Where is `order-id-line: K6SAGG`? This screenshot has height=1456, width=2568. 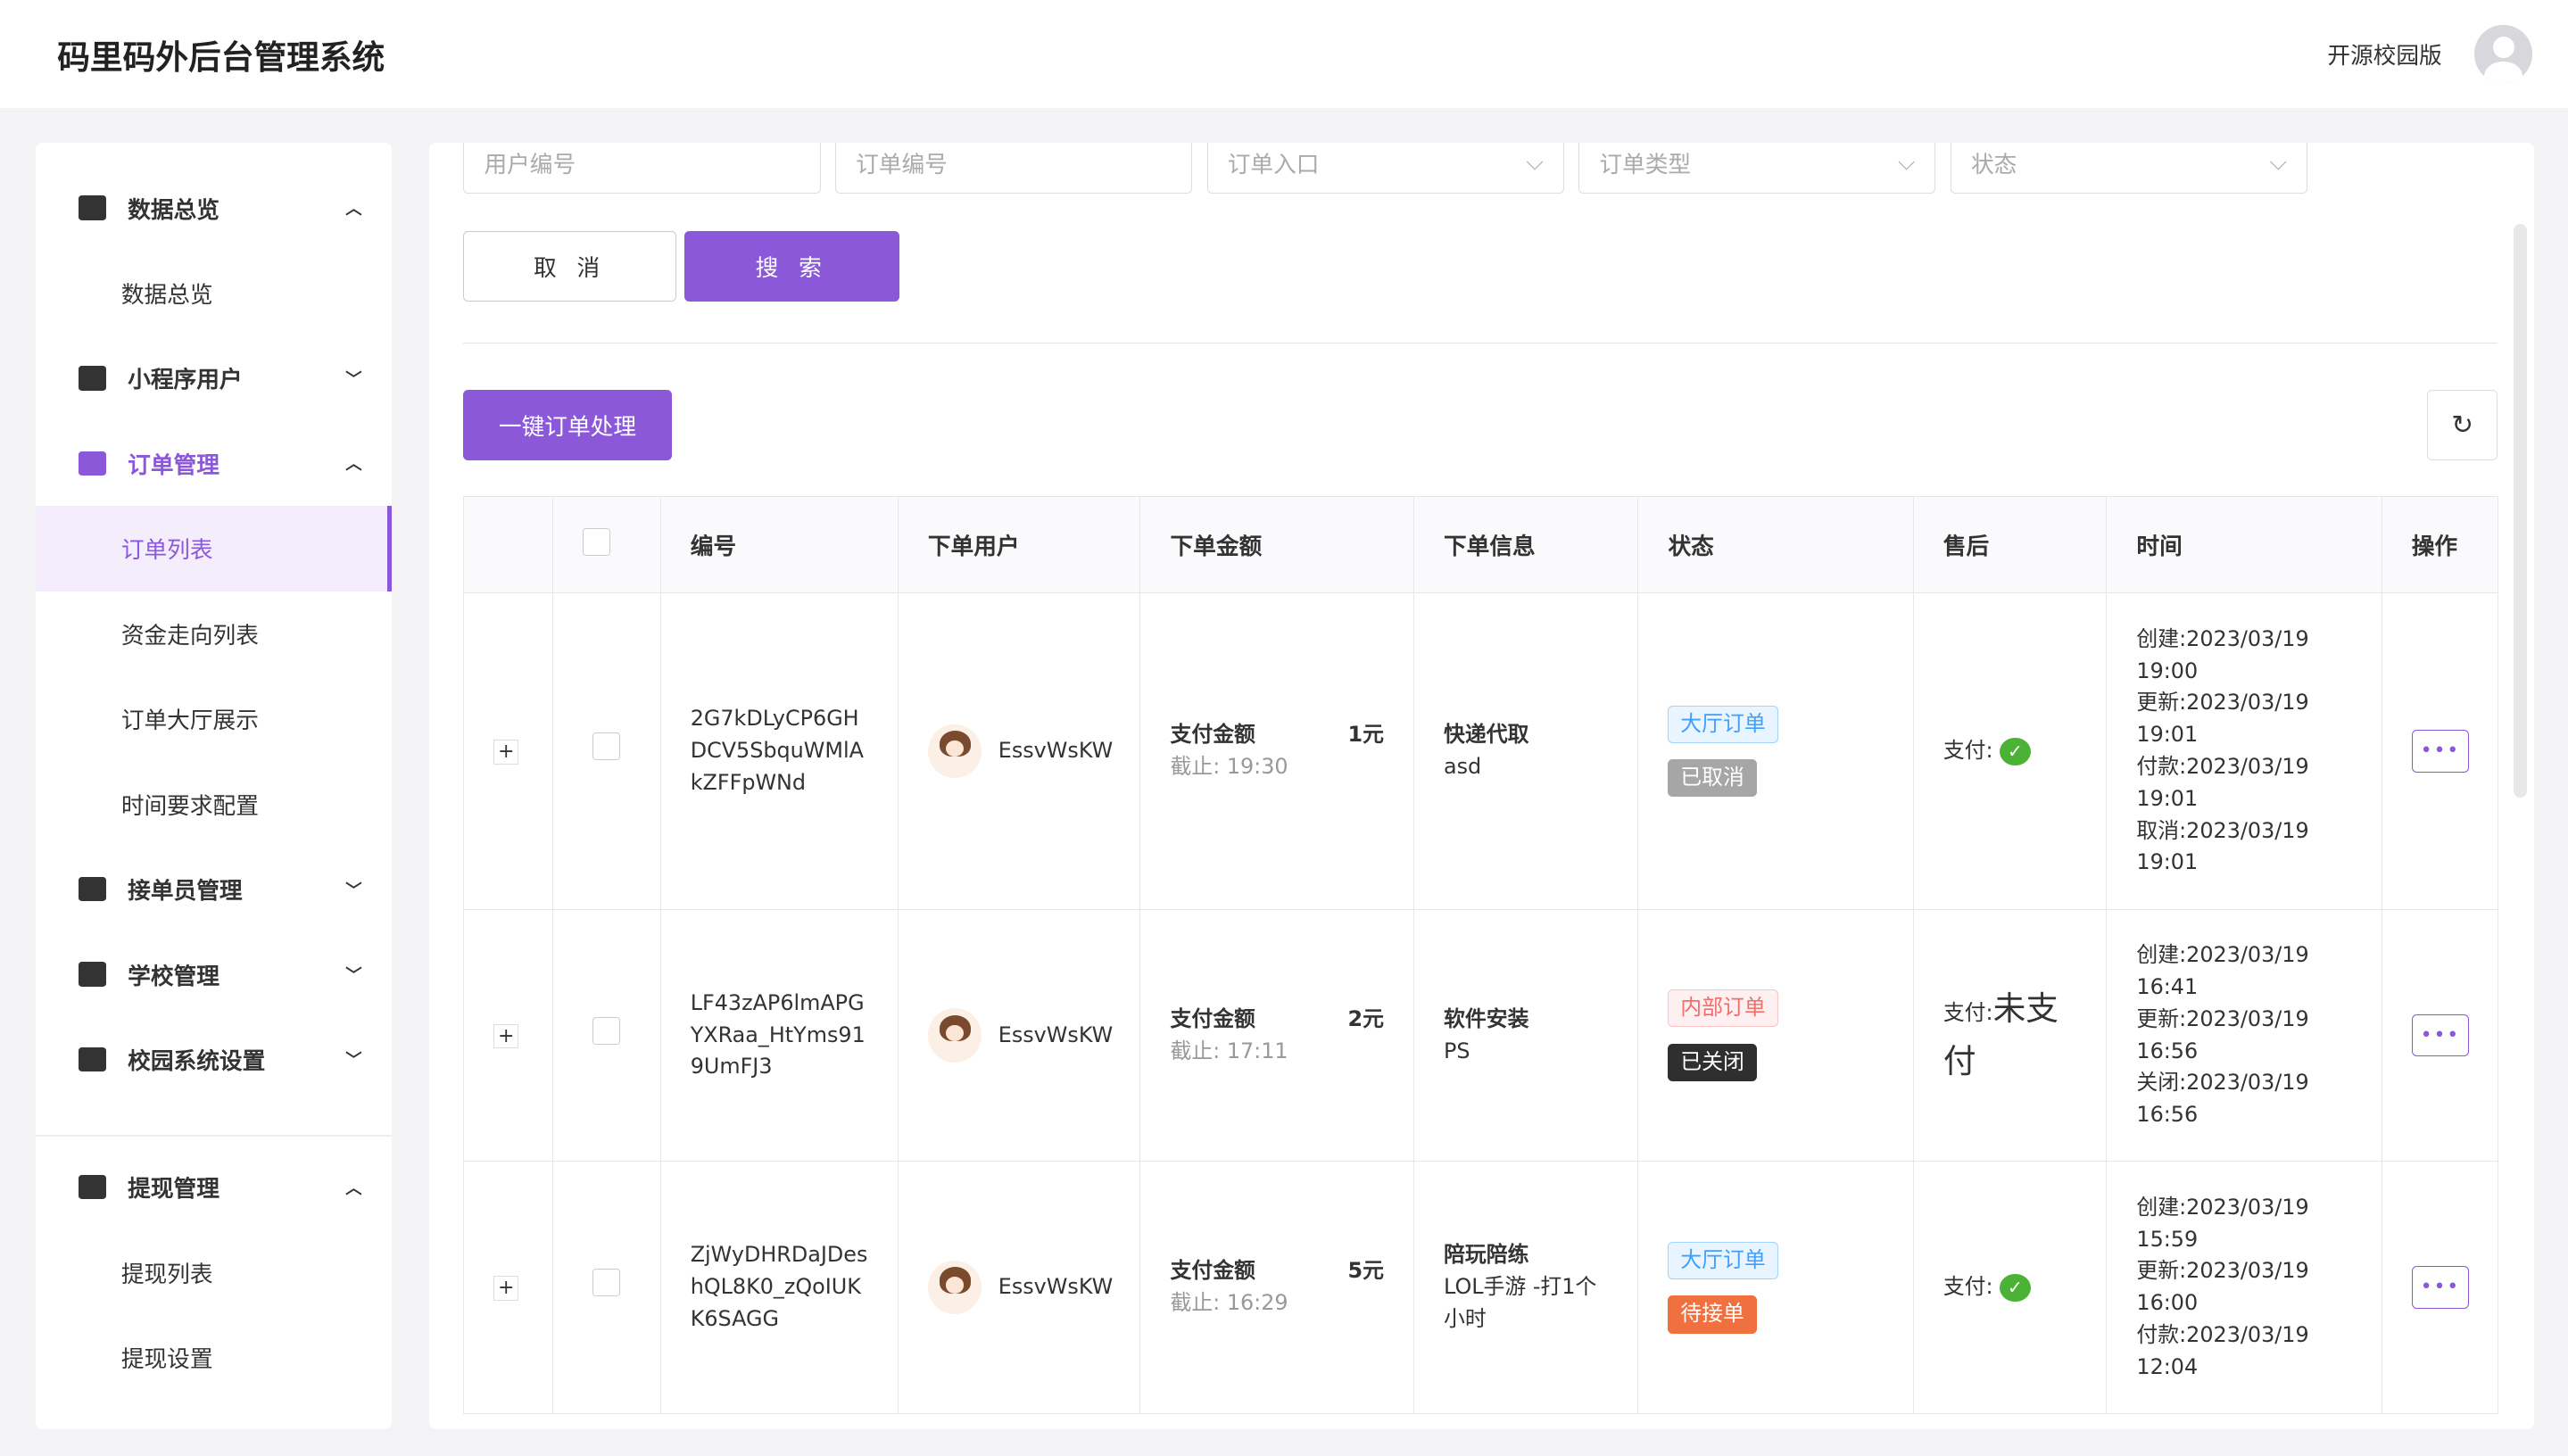 order-id-line: K6SAGG is located at coordinates (734, 1319).